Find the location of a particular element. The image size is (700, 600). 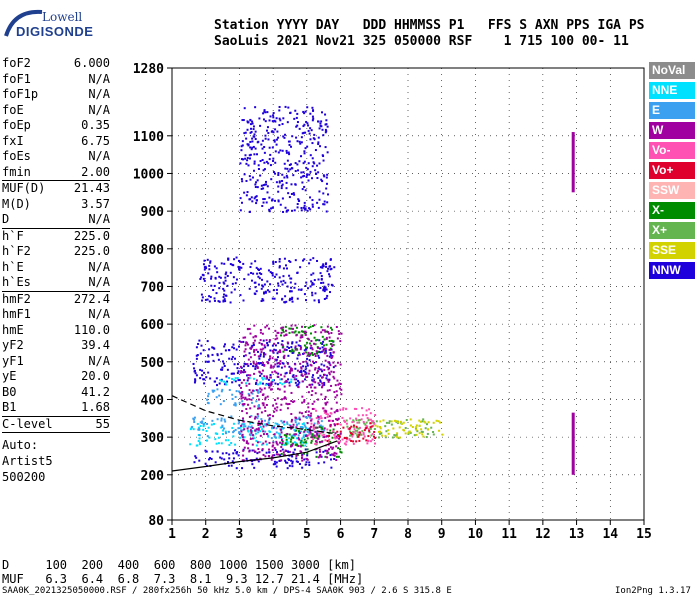

param-row: foF1p N/A is located at coordinates (56, 95).